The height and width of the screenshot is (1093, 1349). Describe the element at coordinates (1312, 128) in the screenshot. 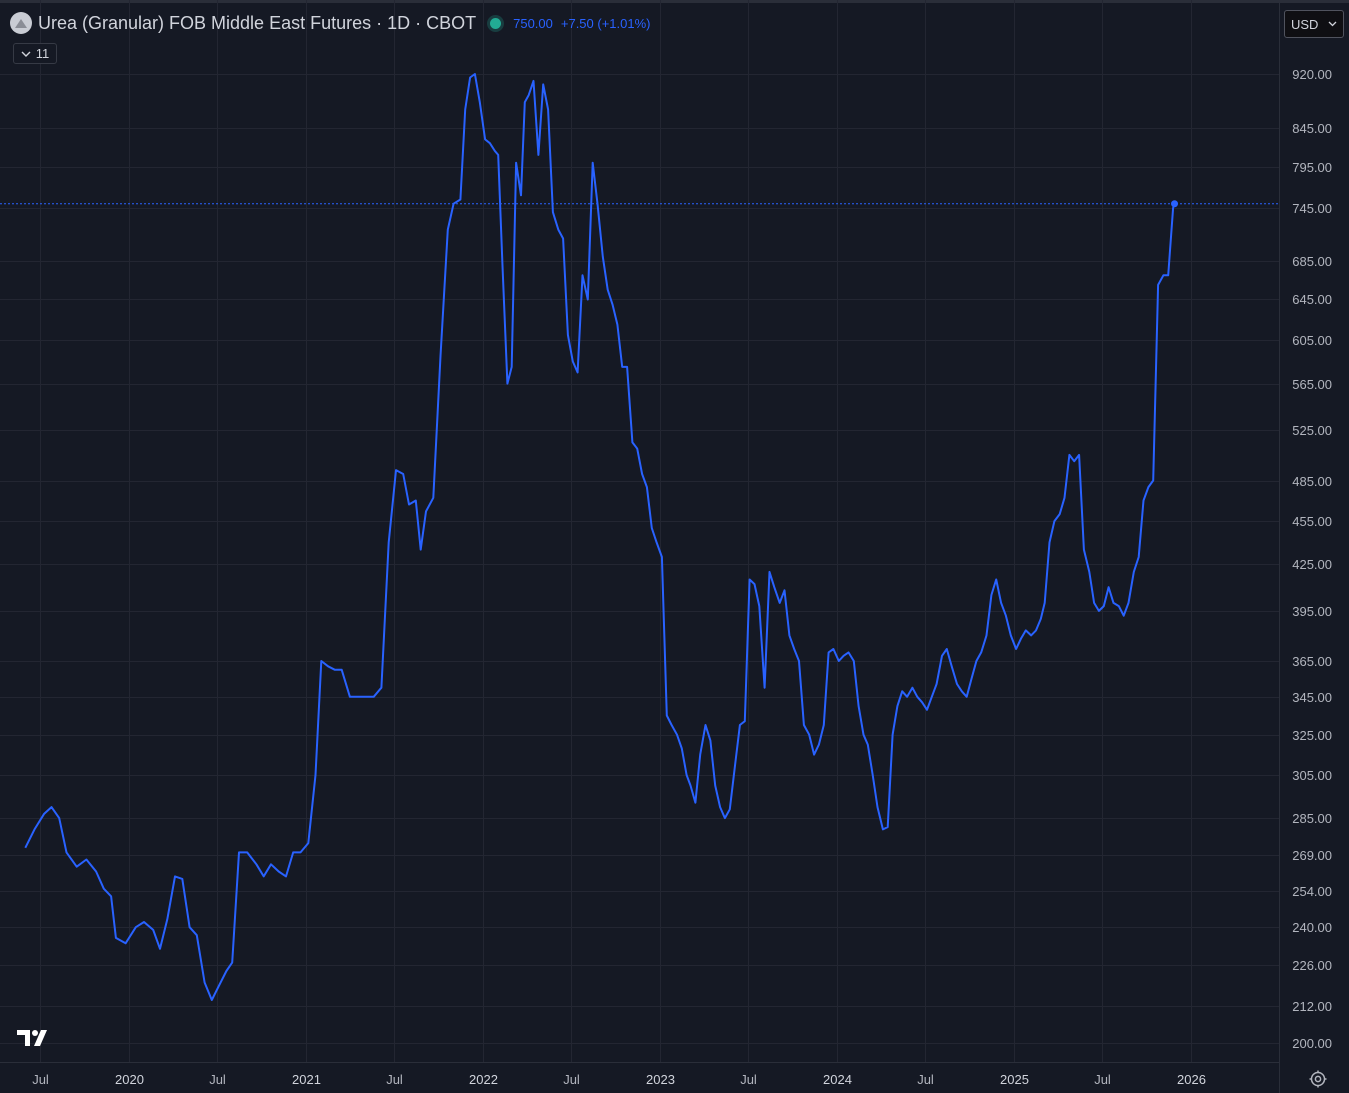

I see `y-tick-label: 845.00` at that location.